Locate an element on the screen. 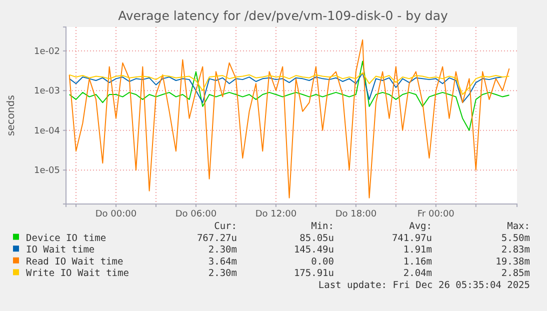 Image resolution: width=547 pixels, height=311 pixels. x-tick-label: Do 00:00 is located at coordinates (116, 214).